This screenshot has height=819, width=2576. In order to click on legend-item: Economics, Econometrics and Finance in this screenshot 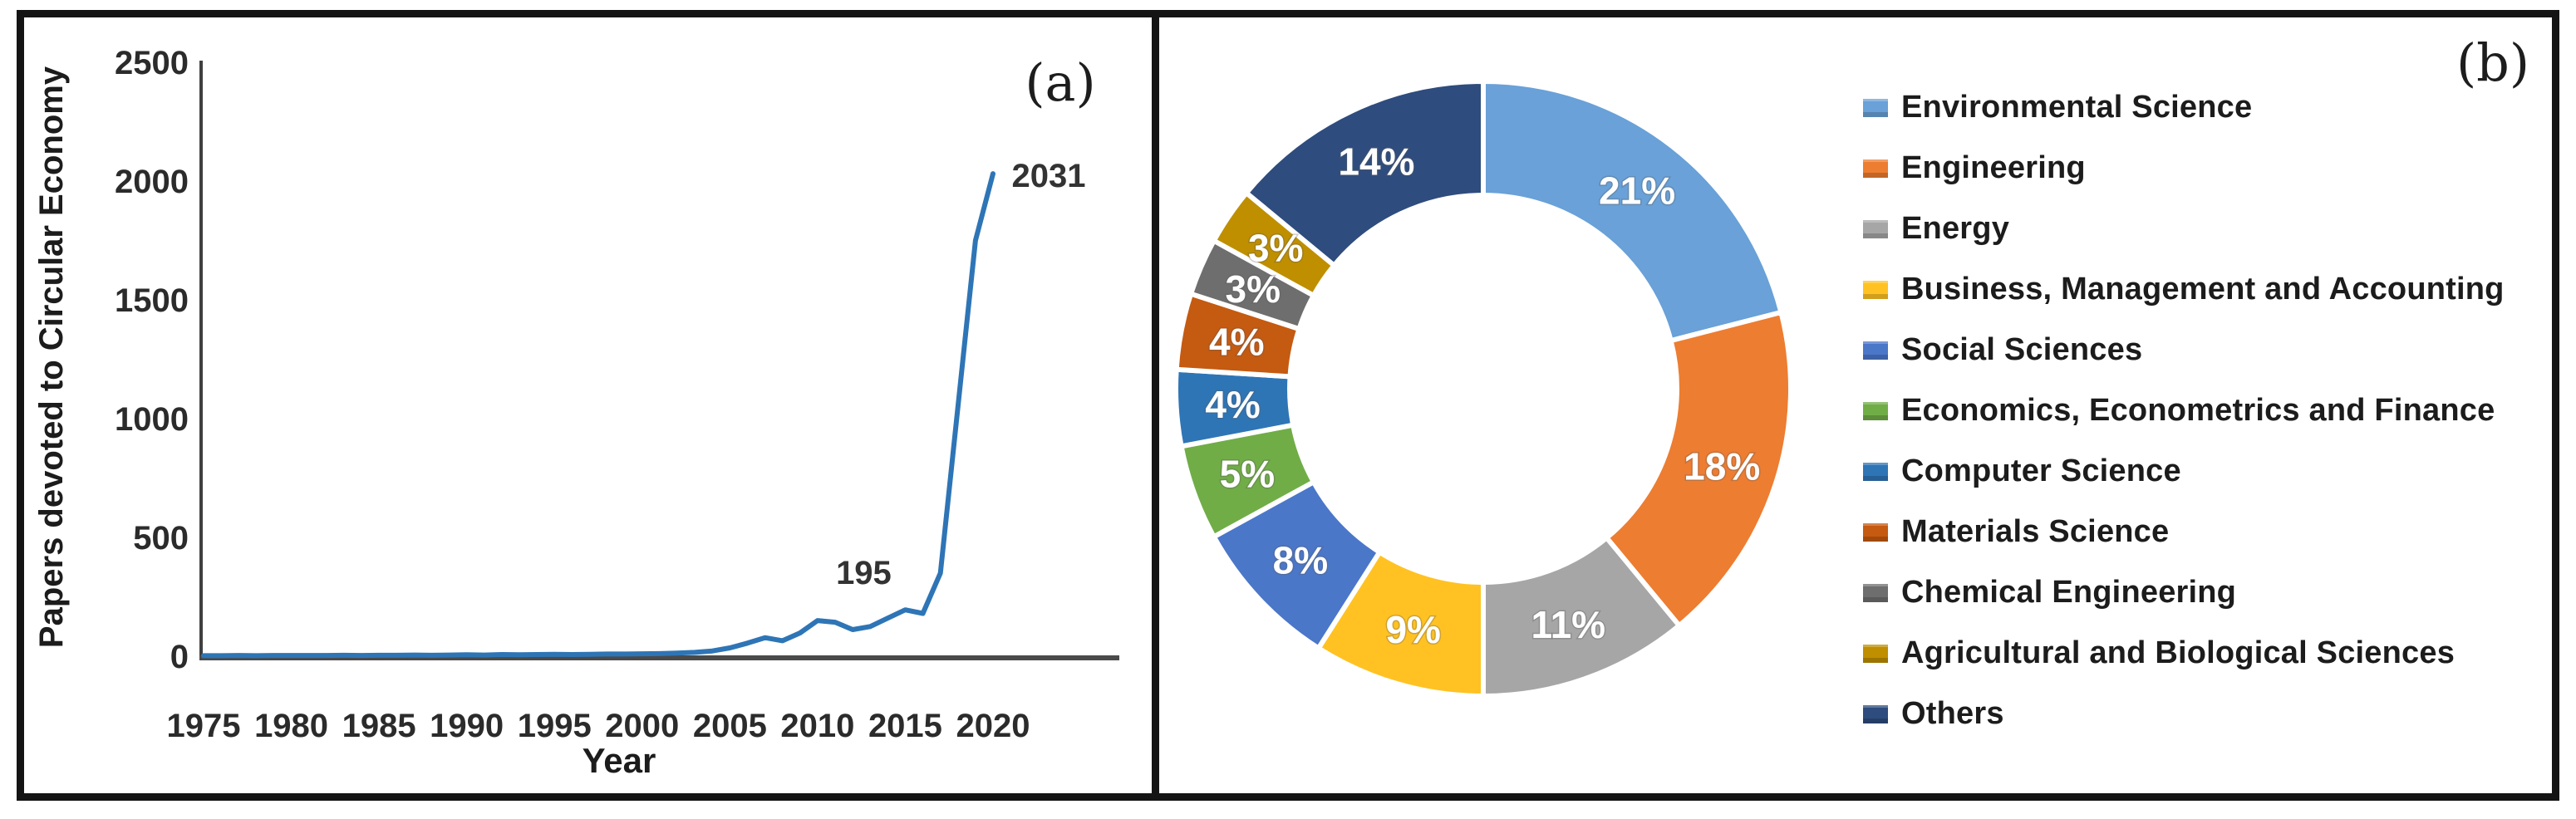, I will do `click(2195, 410)`.